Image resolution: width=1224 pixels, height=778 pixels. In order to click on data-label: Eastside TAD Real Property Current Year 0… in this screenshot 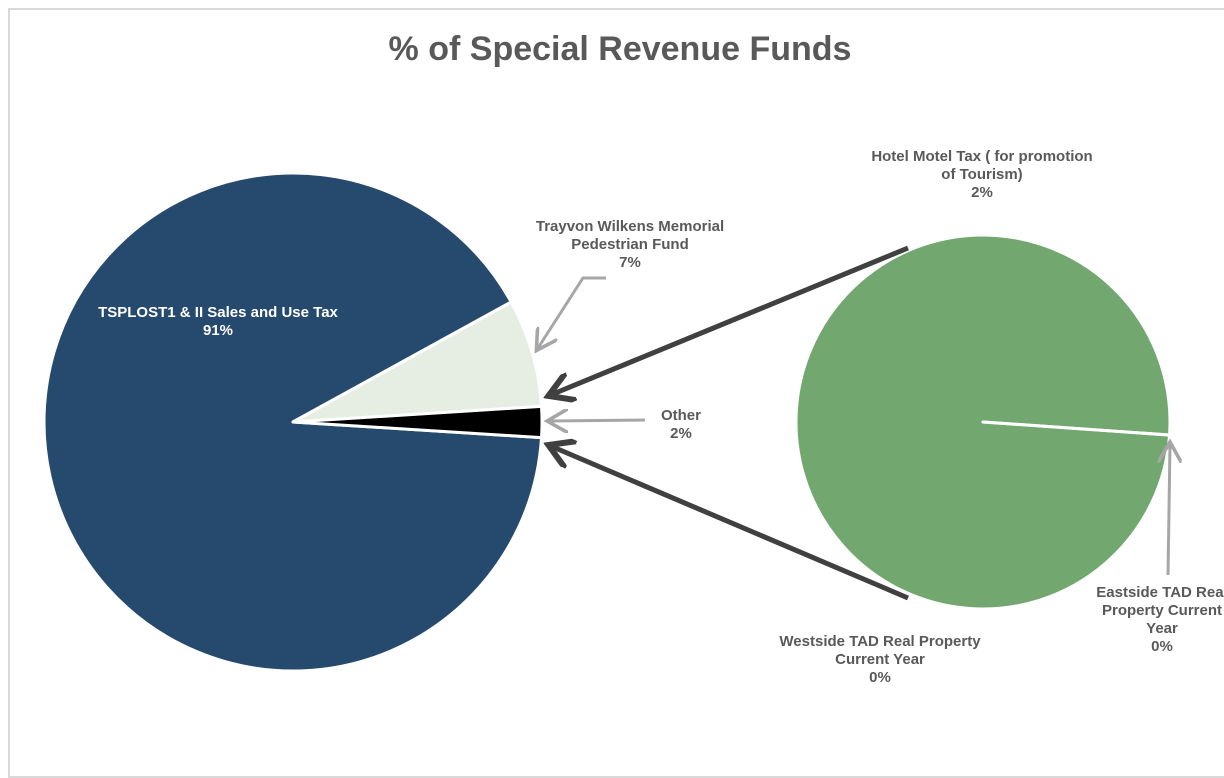, I will do `click(1158, 620)`.